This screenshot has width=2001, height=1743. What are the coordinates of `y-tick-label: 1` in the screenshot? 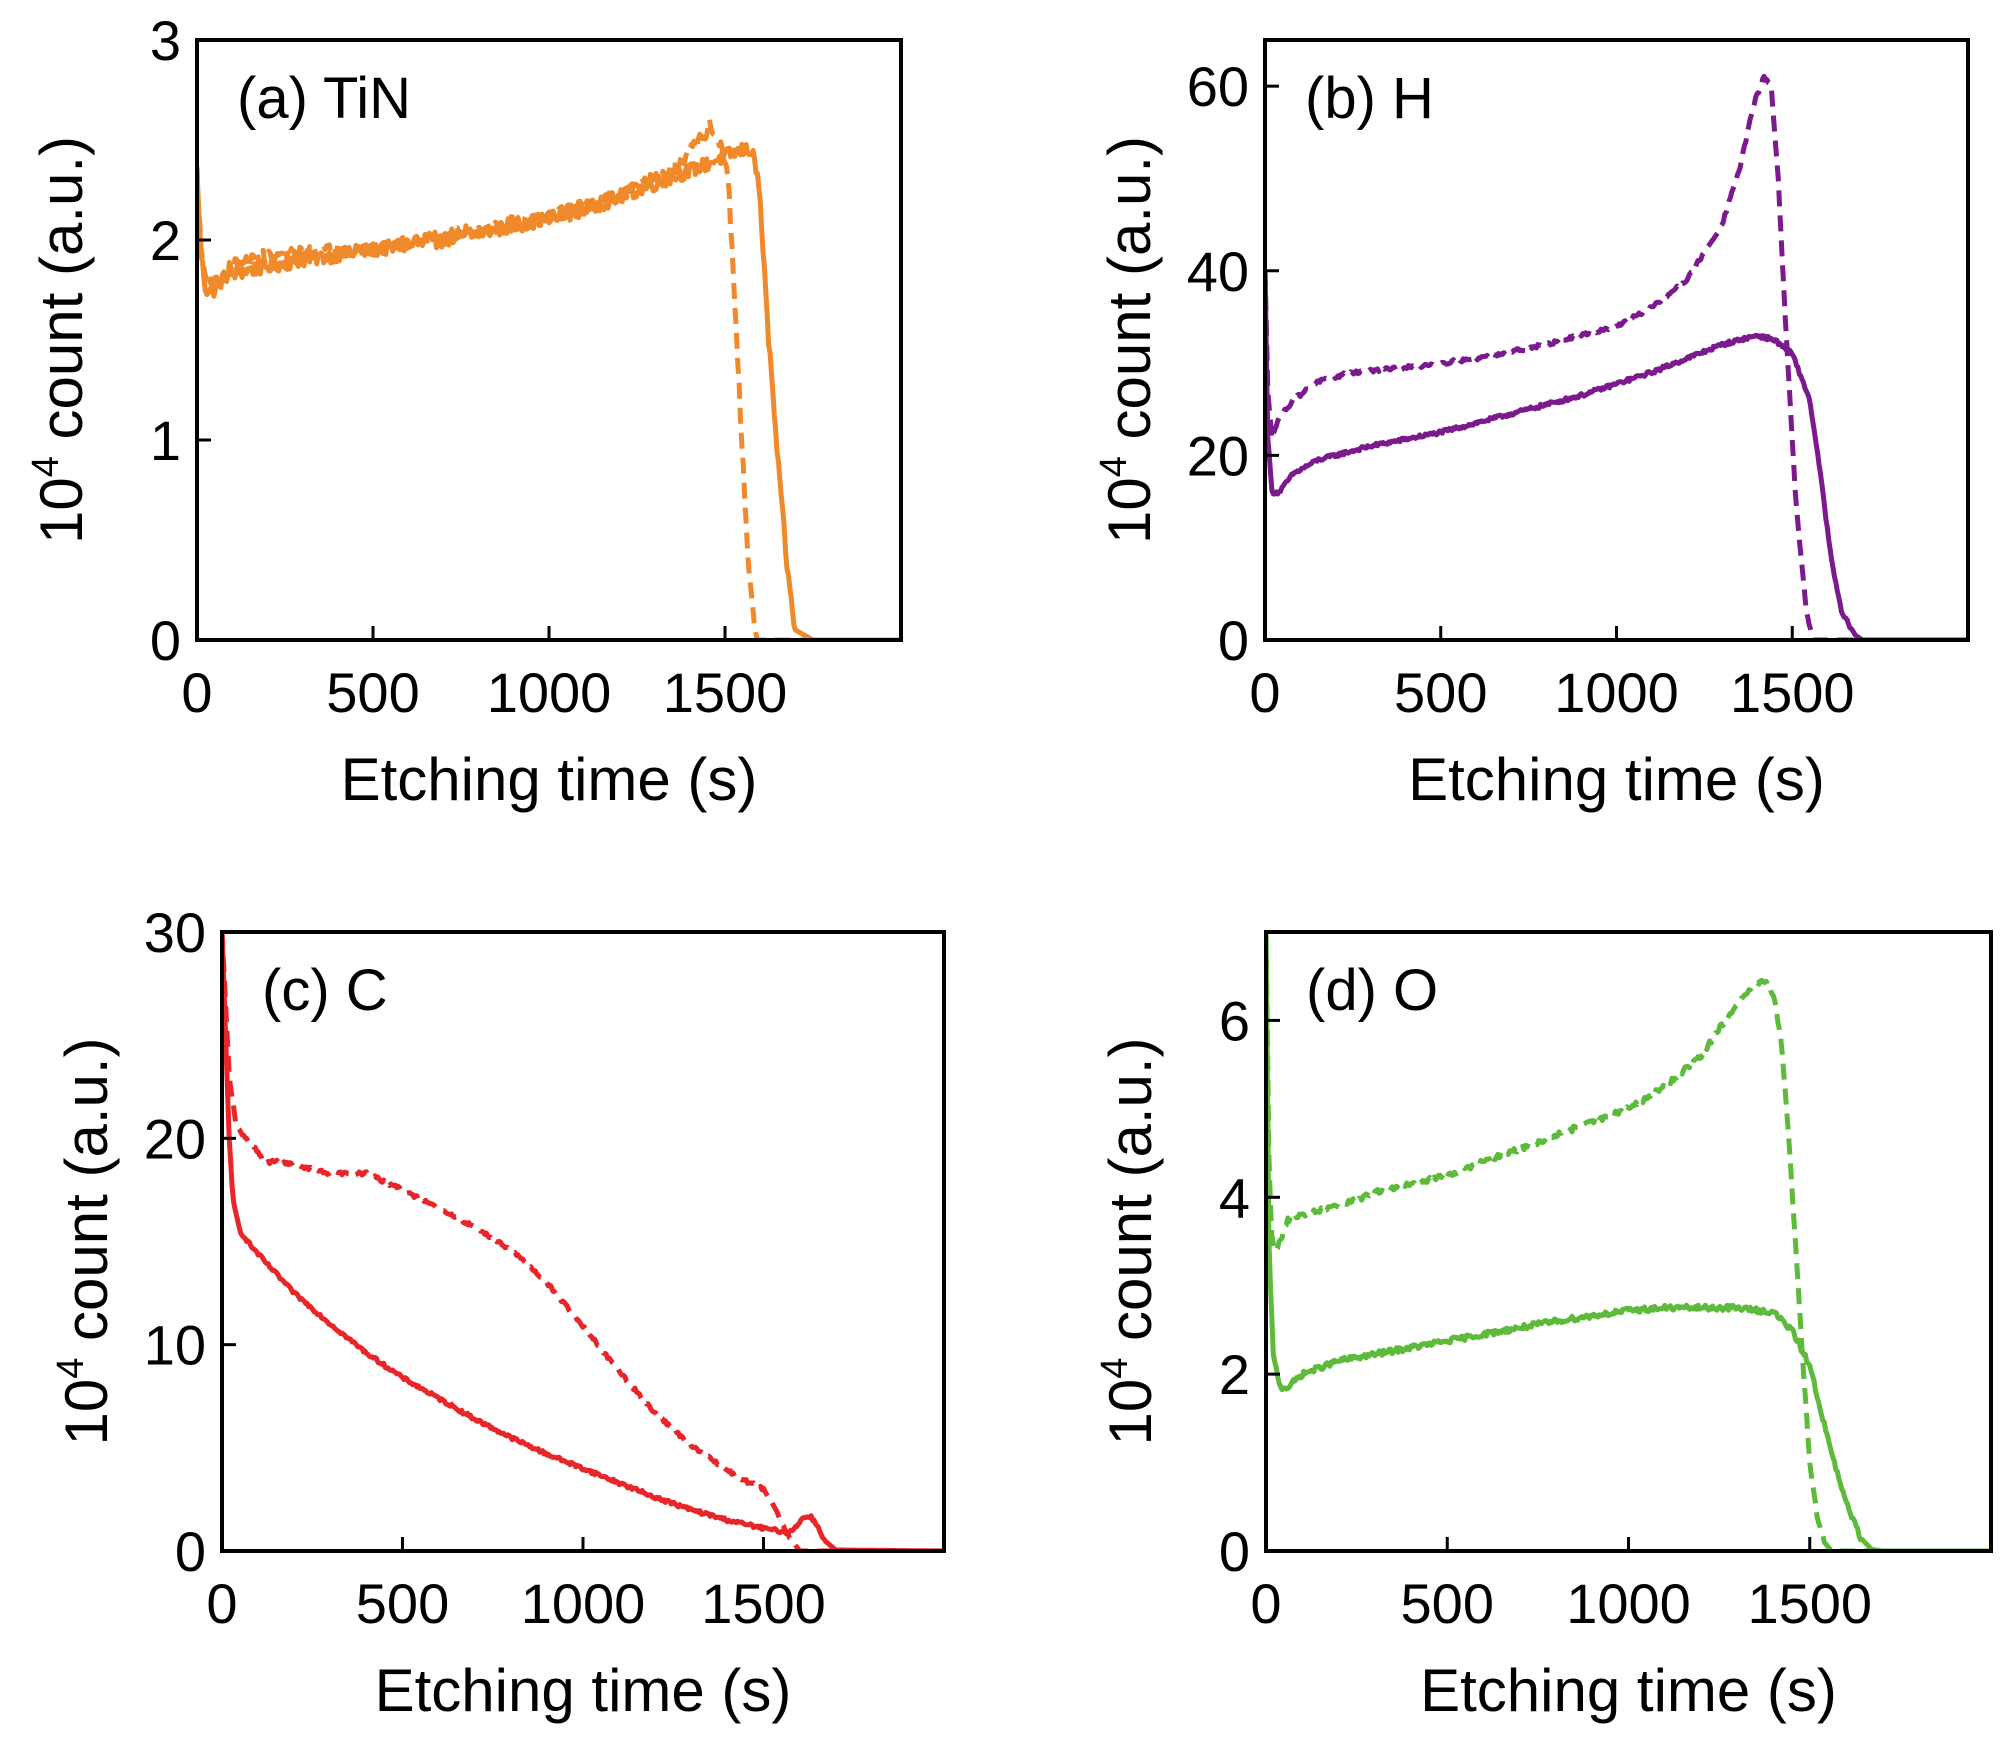 It's located at (165, 440).